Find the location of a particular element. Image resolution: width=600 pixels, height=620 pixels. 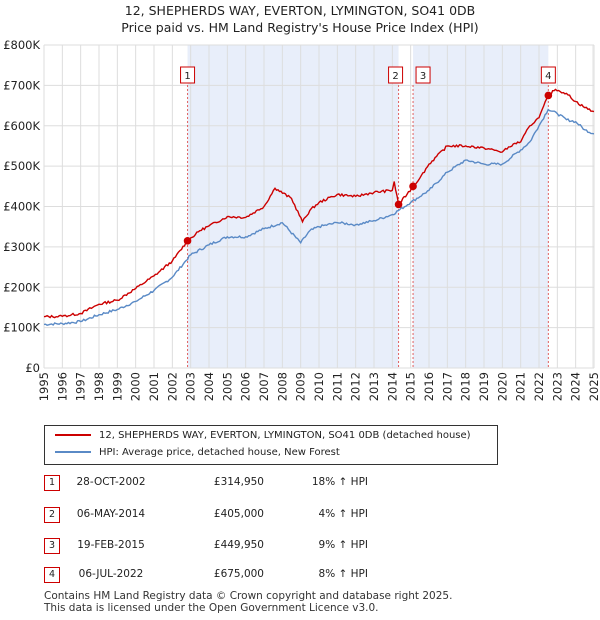

x-tick-label: 2001 is located at coordinates (154, 386).